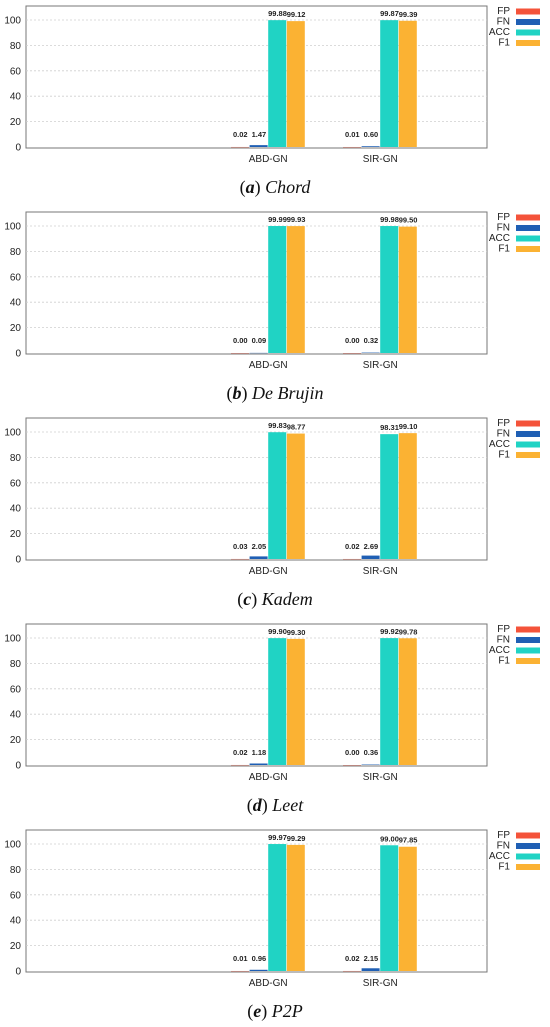  I want to click on data-label: 99.83, so click(277, 425).